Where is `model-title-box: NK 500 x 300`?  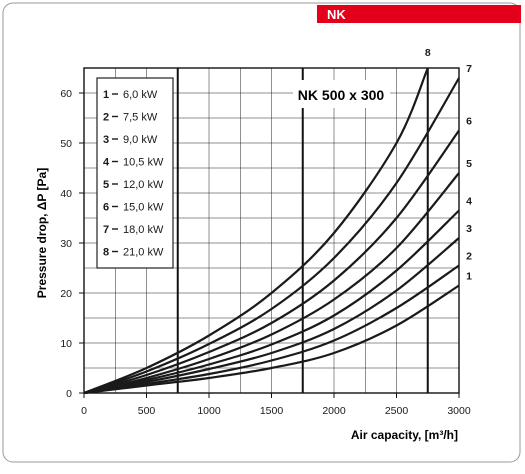 model-title-box: NK 500 x 300 is located at coordinates (341, 94).